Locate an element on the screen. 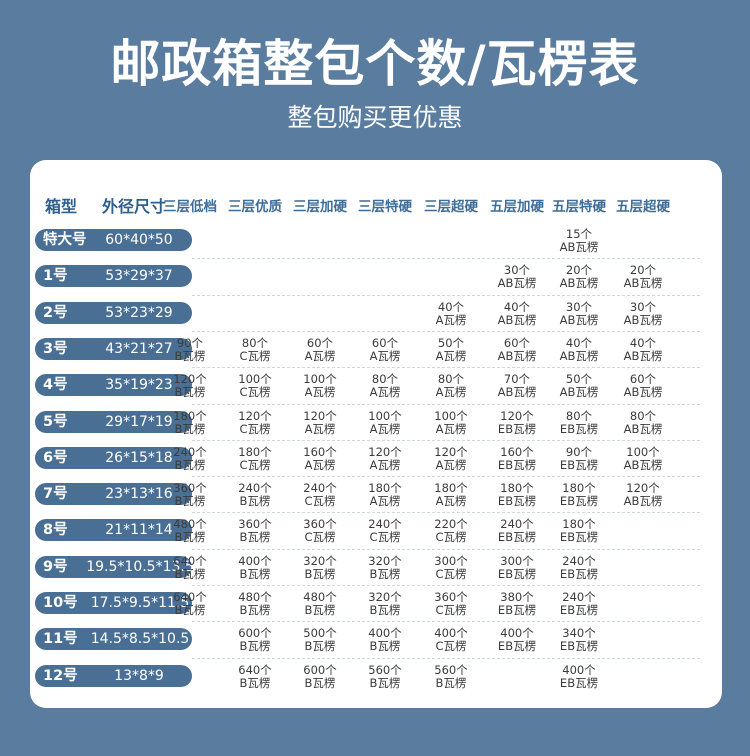 This screenshot has height=756, width=750. quantity-cell: 500个 B瓦楞 is located at coordinates (320, 640).